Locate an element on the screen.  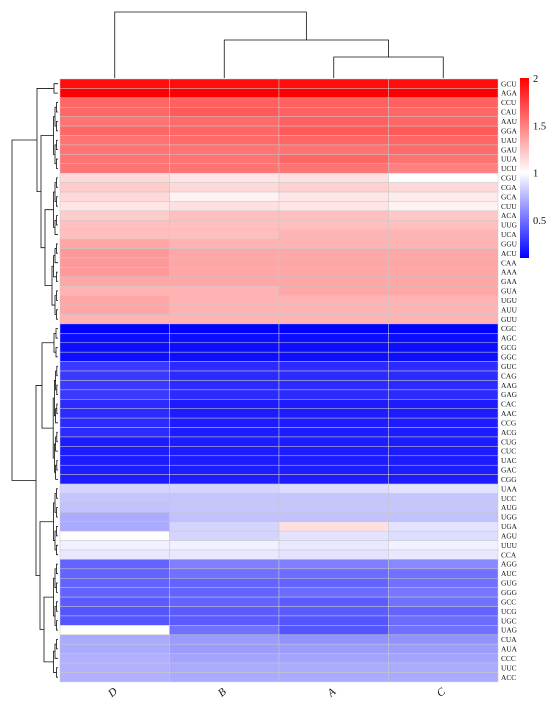
heatmap-cell-aug-d is located at coordinates (114, 507).